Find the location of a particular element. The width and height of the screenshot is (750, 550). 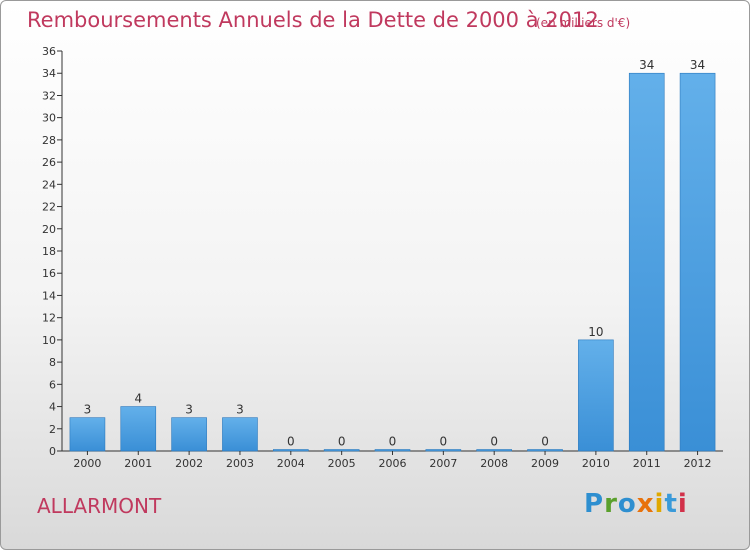

x-tick-label: 2006 is located at coordinates (393, 463).